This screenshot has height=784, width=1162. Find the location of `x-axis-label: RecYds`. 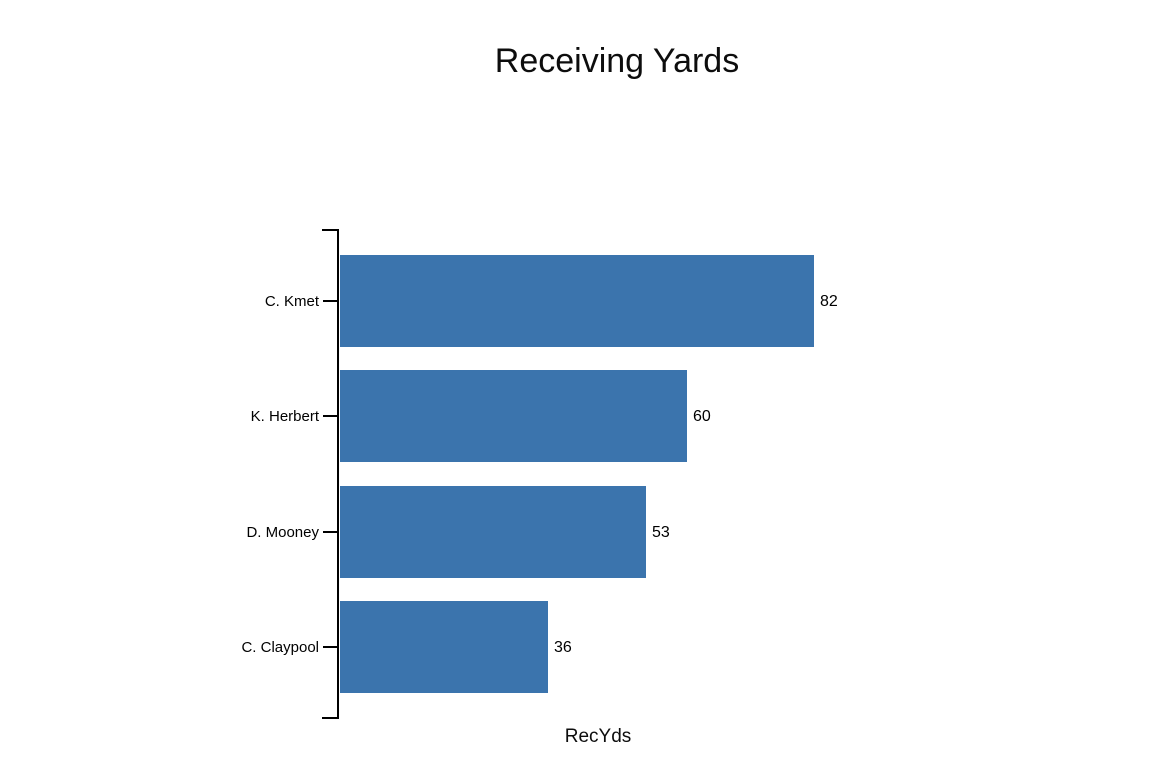

x-axis-label: RecYds is located at coordinates (598, 736).